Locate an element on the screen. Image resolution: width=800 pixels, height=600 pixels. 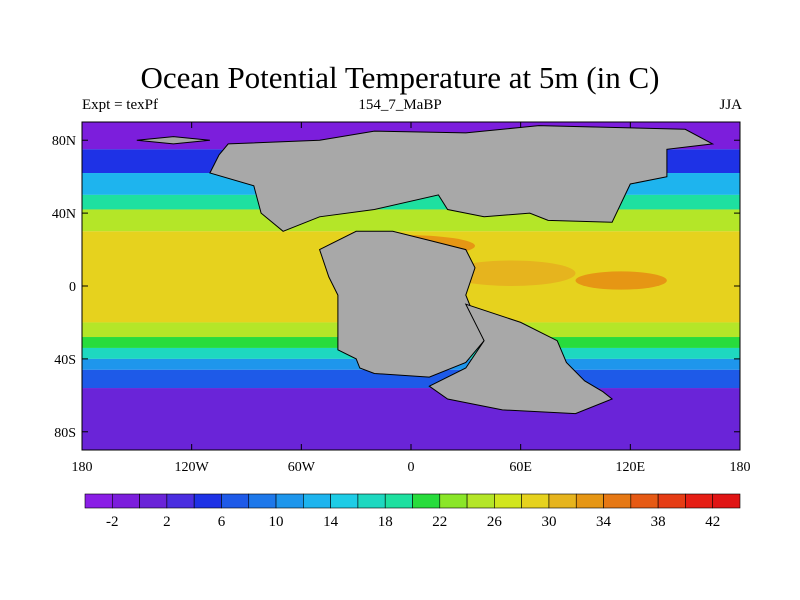
colorbar-label: 14 is located at coordinates (331, 522).